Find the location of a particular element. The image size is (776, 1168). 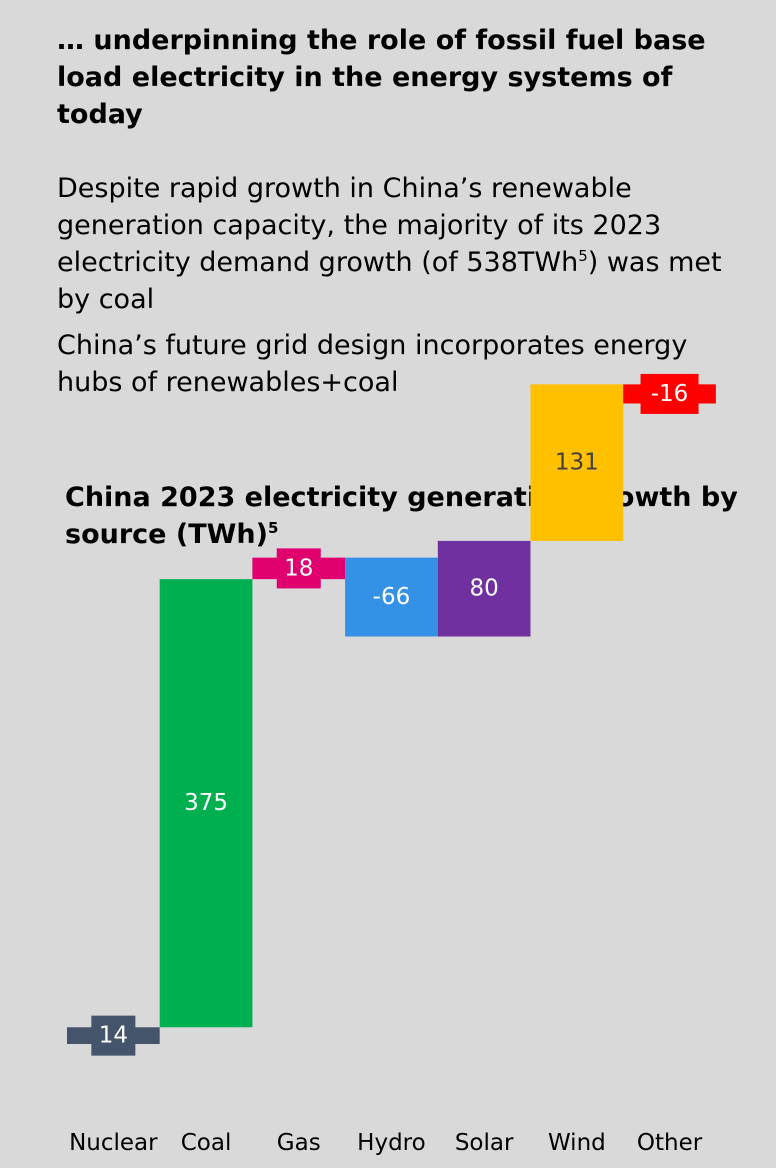

category-label-wind: Wind is located at coordinates (577, 1143).